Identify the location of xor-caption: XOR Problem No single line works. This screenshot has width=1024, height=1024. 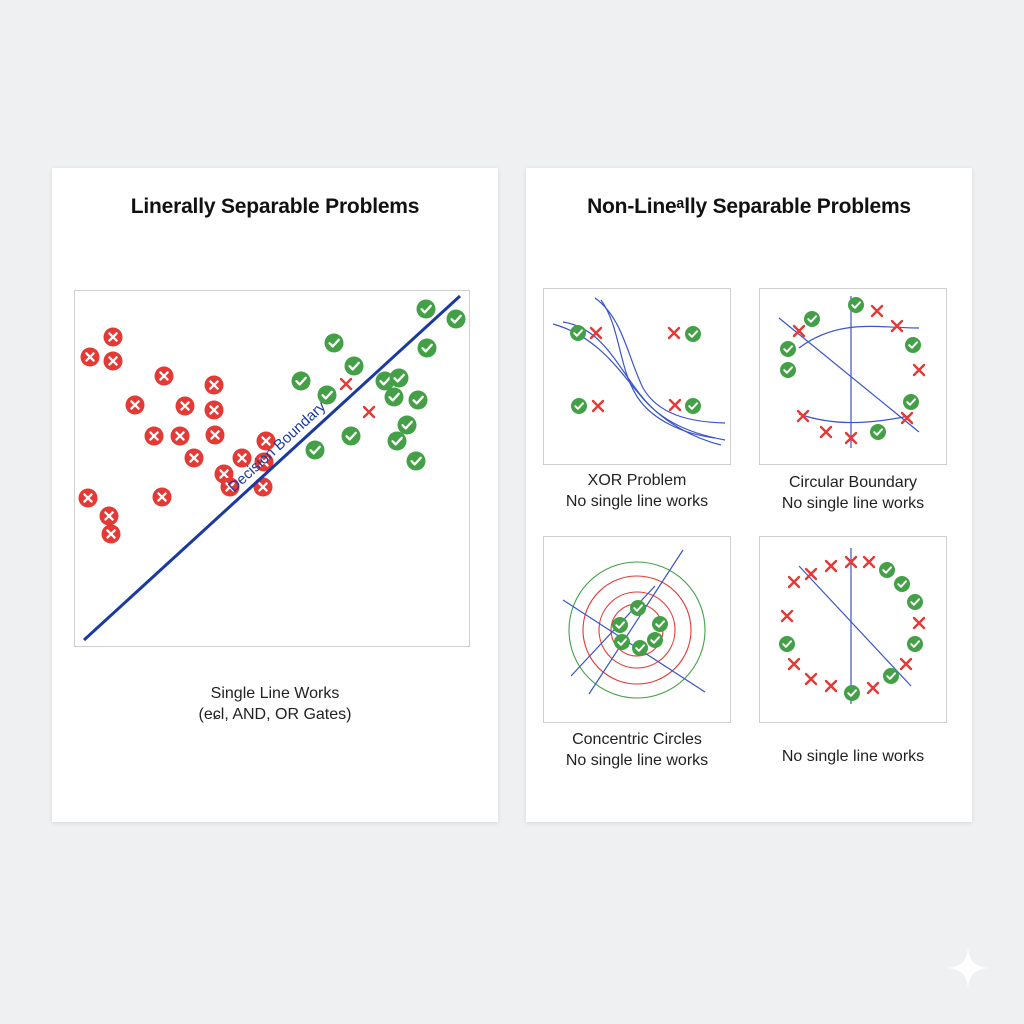
(637, 491).